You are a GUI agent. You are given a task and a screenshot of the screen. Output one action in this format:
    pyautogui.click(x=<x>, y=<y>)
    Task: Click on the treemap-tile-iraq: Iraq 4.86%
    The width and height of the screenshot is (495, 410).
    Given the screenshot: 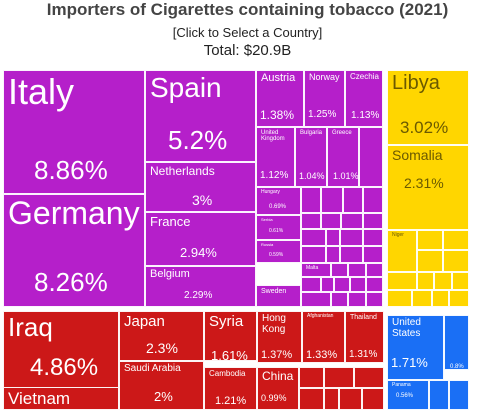 What is the action you would take?
    pyautogui.click(x=61, y=360)
    